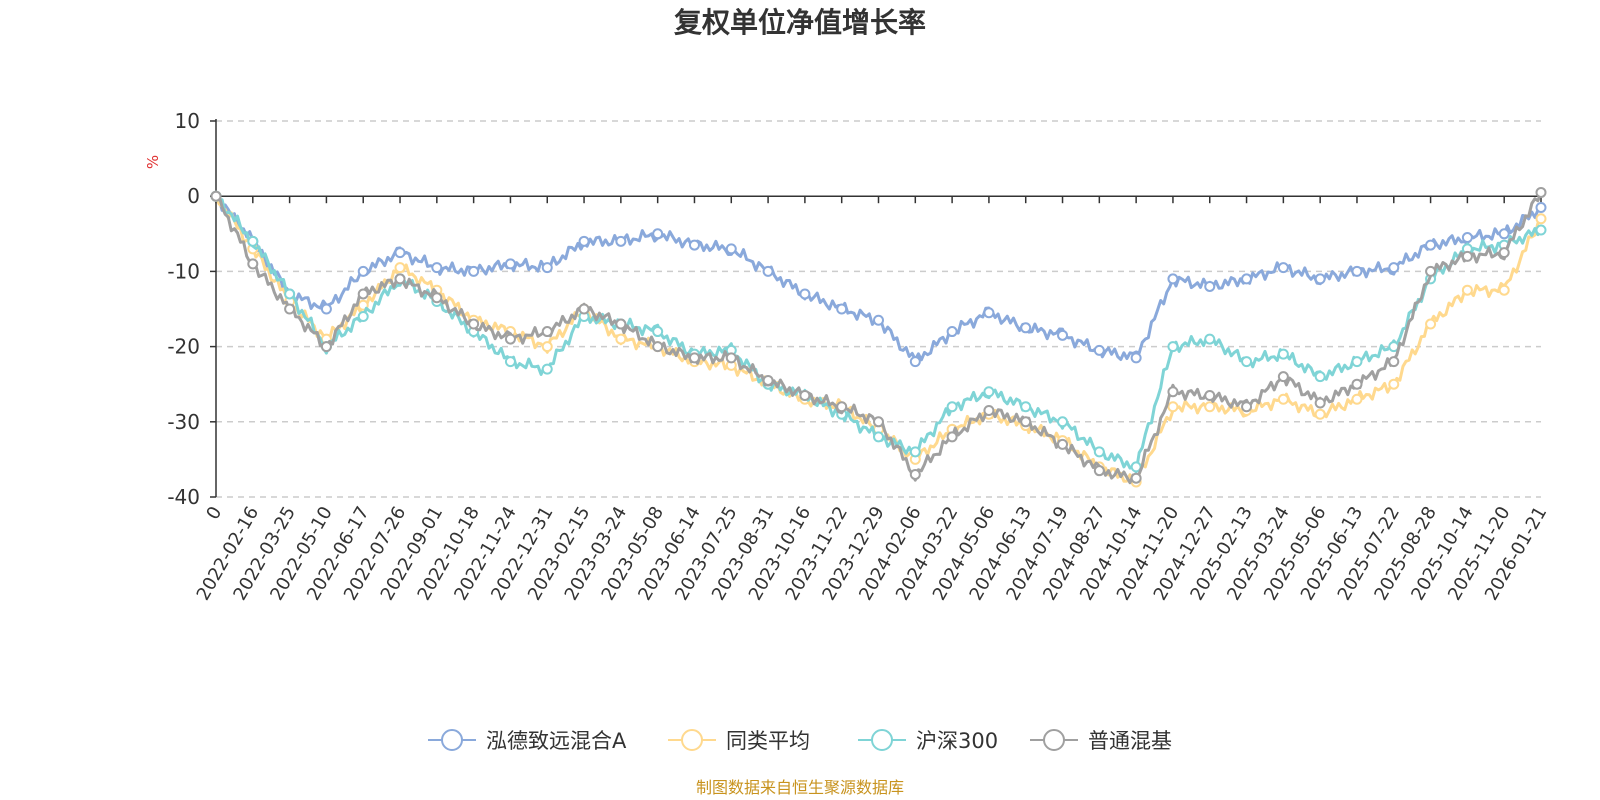 This screenshot has width=1600, height=800. I want to click on y-tick-label: -30, so click(183, 422).